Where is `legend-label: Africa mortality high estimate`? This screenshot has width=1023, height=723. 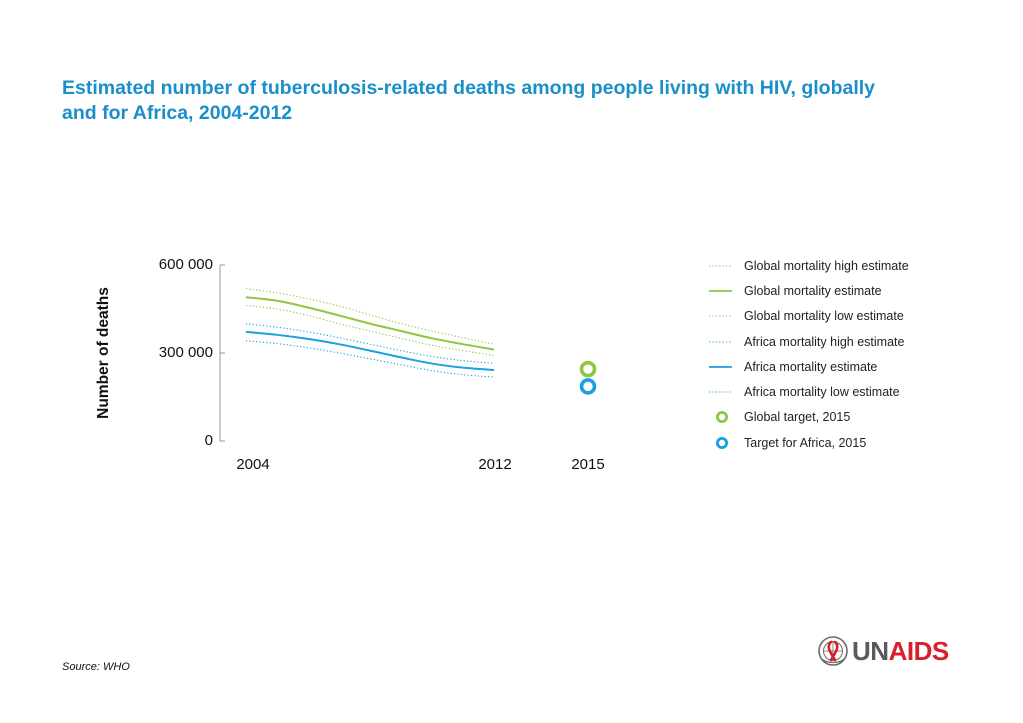 legend-label: Africa mortality high estimate is located at coordinates (824, 341).